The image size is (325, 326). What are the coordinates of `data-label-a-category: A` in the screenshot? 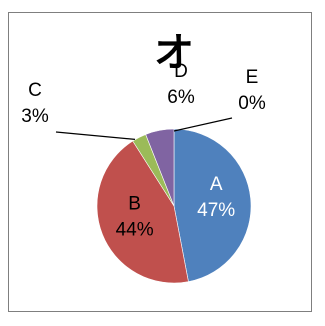 It's located at (216, 184).